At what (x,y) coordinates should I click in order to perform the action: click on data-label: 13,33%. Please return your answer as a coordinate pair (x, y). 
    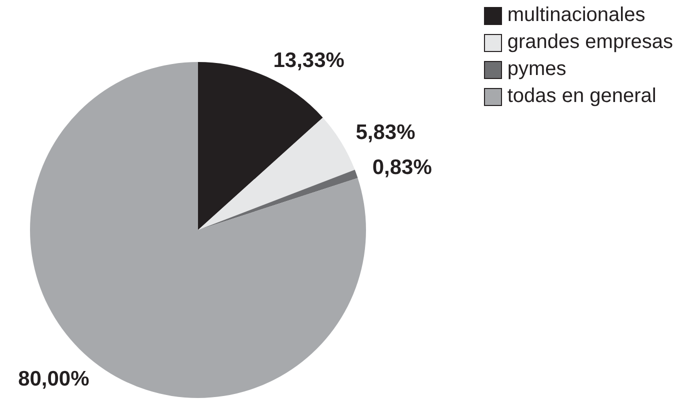
    Looking at the image, I should click on (309, 60).